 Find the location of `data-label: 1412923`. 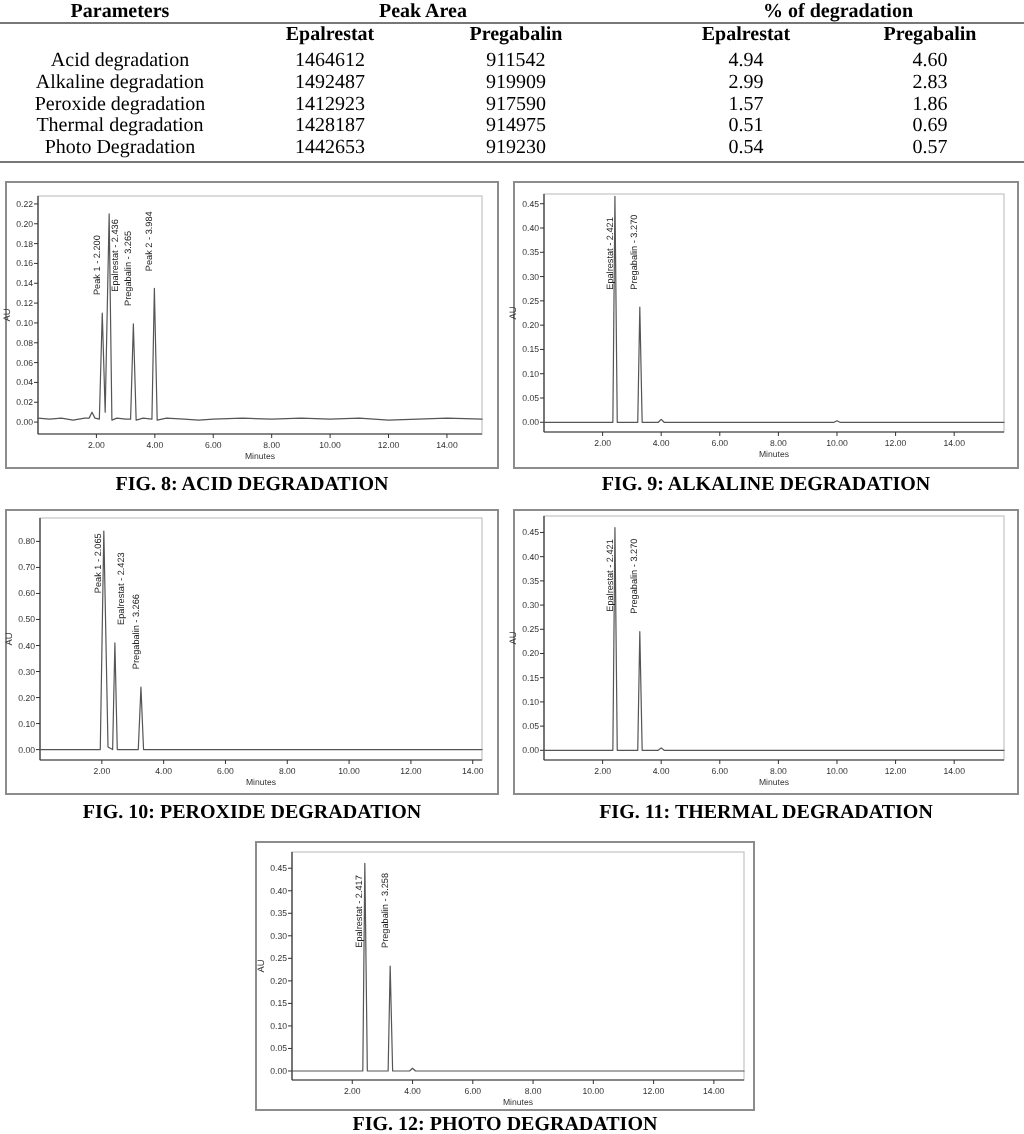

data-label: 1412923 is located at coordinates (330, 104).